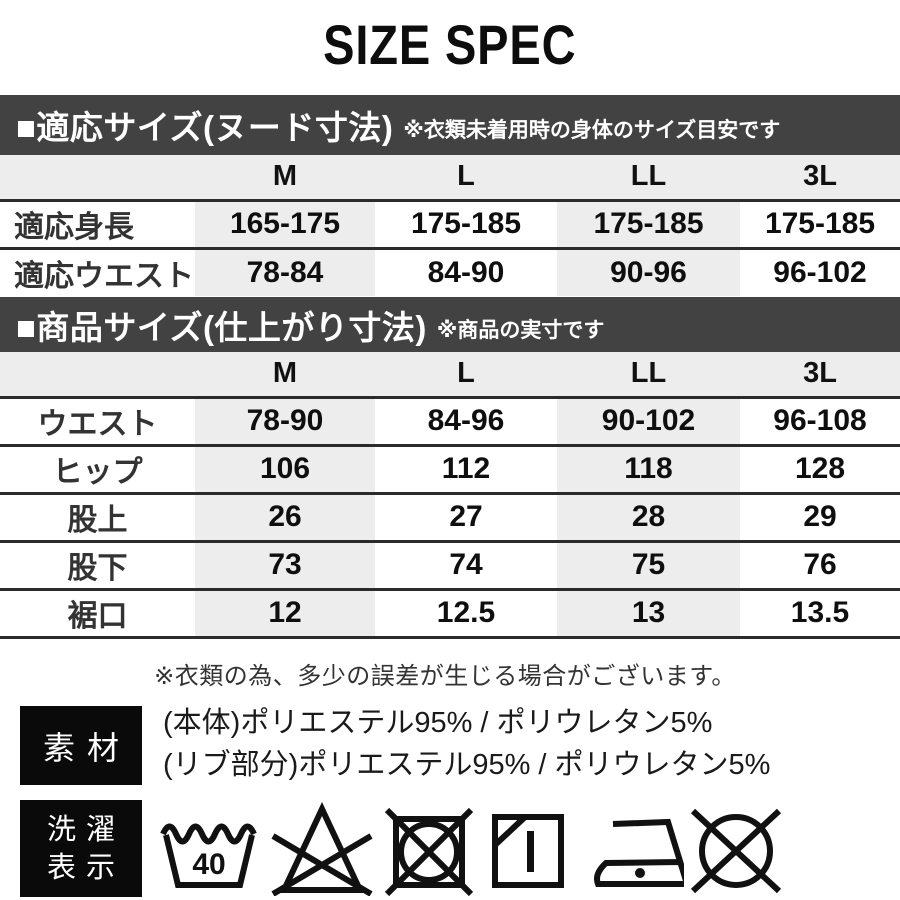 Image resolution: width=900 pixels, height=900 pixels. Describe the element at coordinates (285, 224) in the screenshot. I see `cell-value: 165-175` at that location.